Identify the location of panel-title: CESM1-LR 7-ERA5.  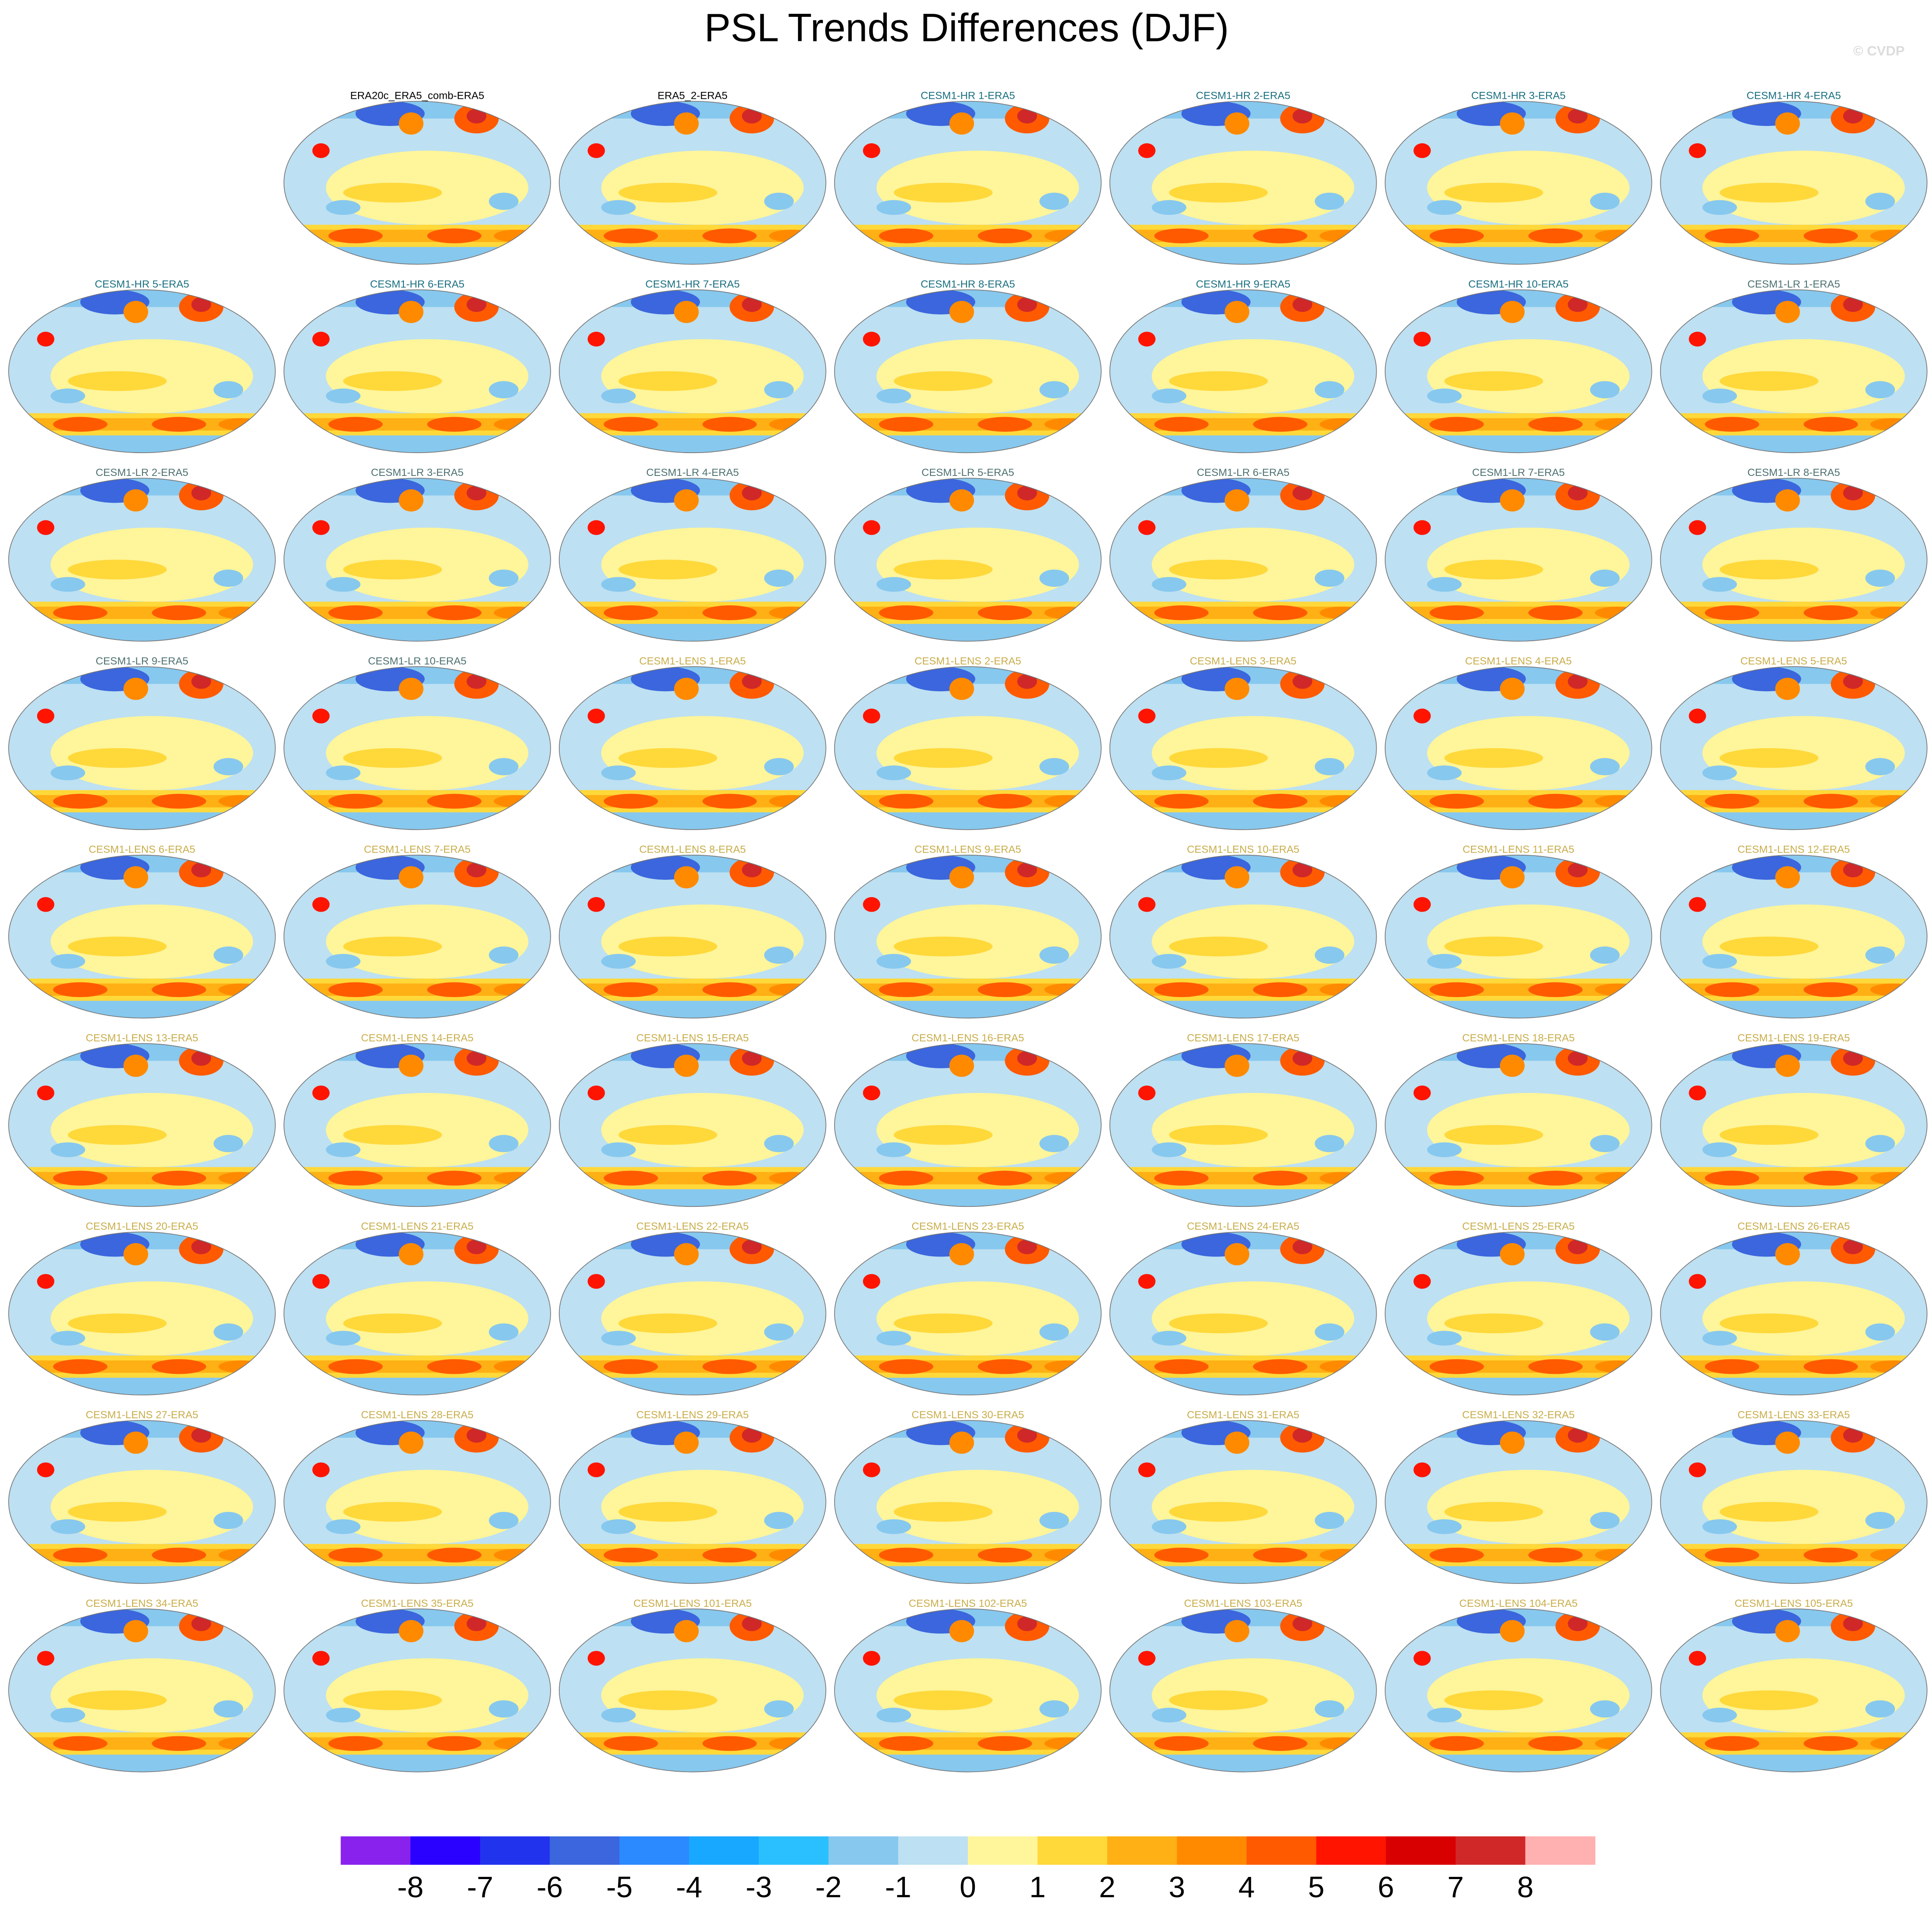
(1518, 473).